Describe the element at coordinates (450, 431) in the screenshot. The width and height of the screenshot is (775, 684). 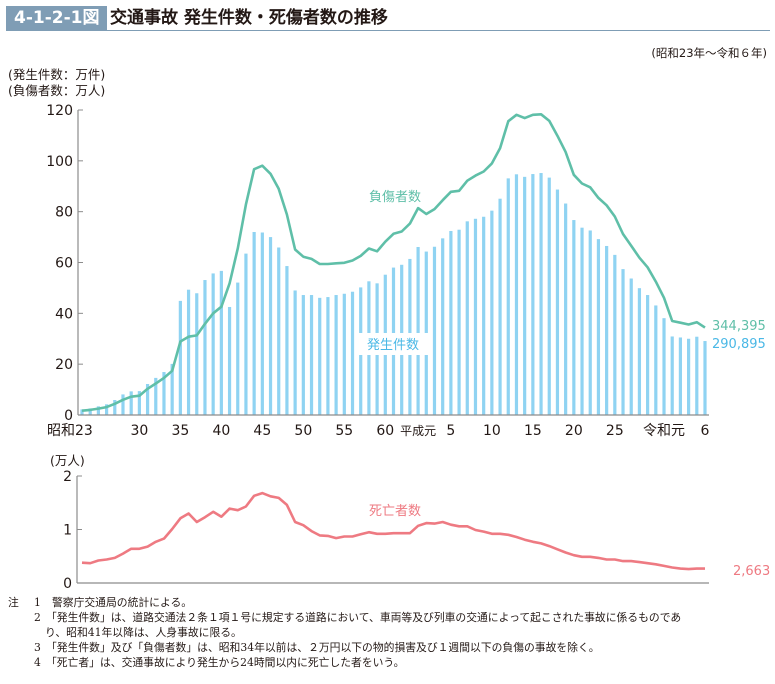
I see `x-tick-label: 5` at that location.